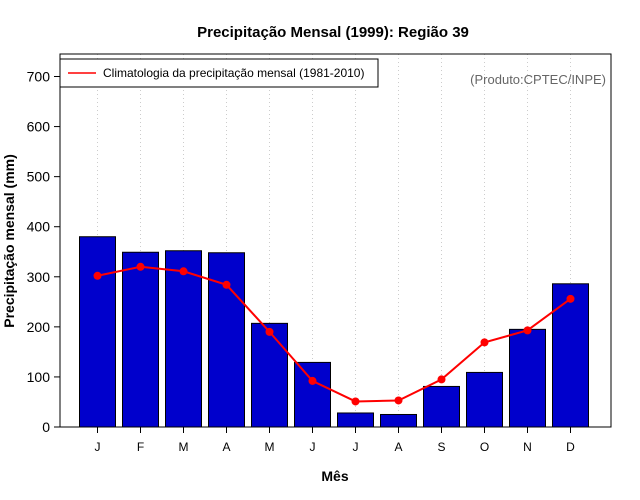  I want to click on x-tick-label-9: O, so click(484, 447).